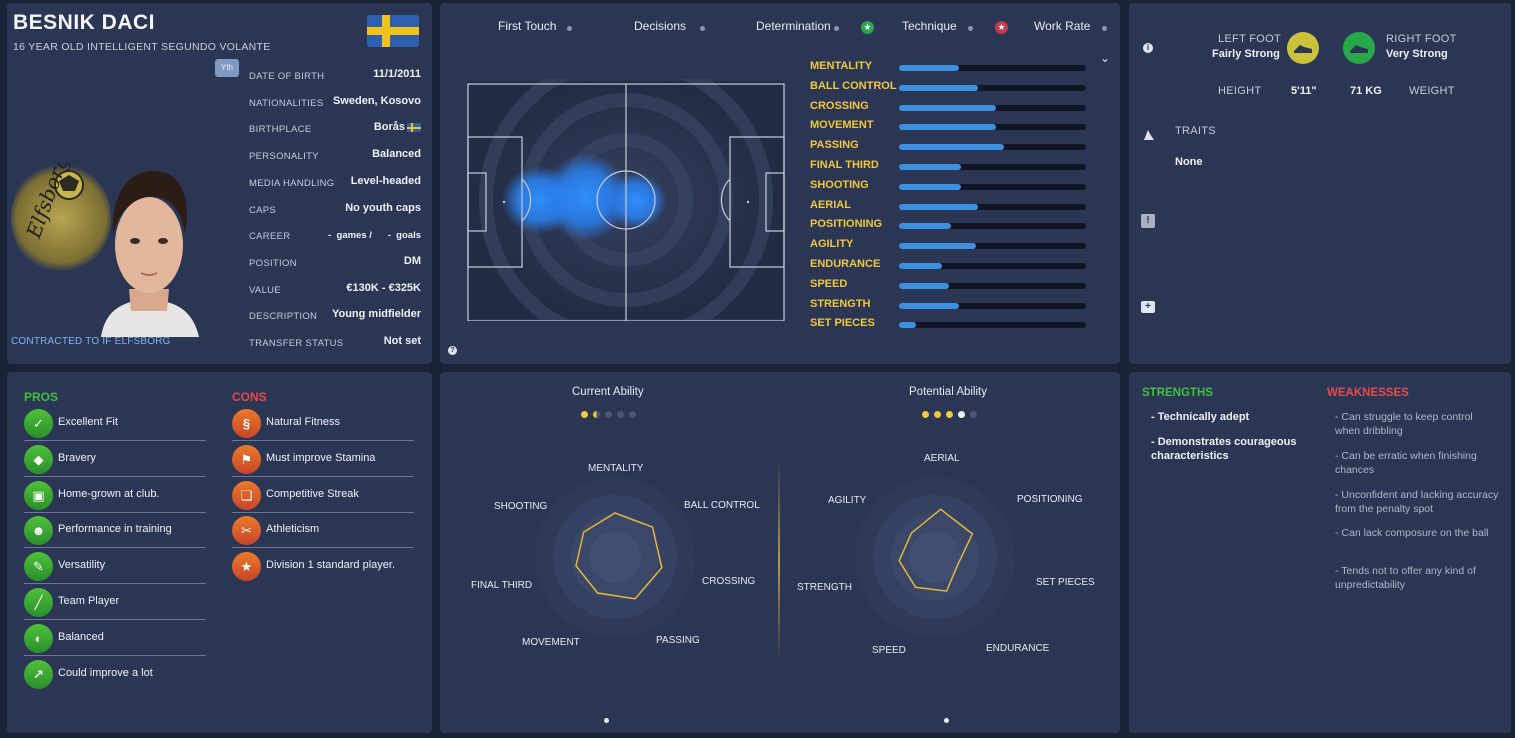 The image size is (1515, 738). I want to click on traits-value: None, so click(1189, 162).